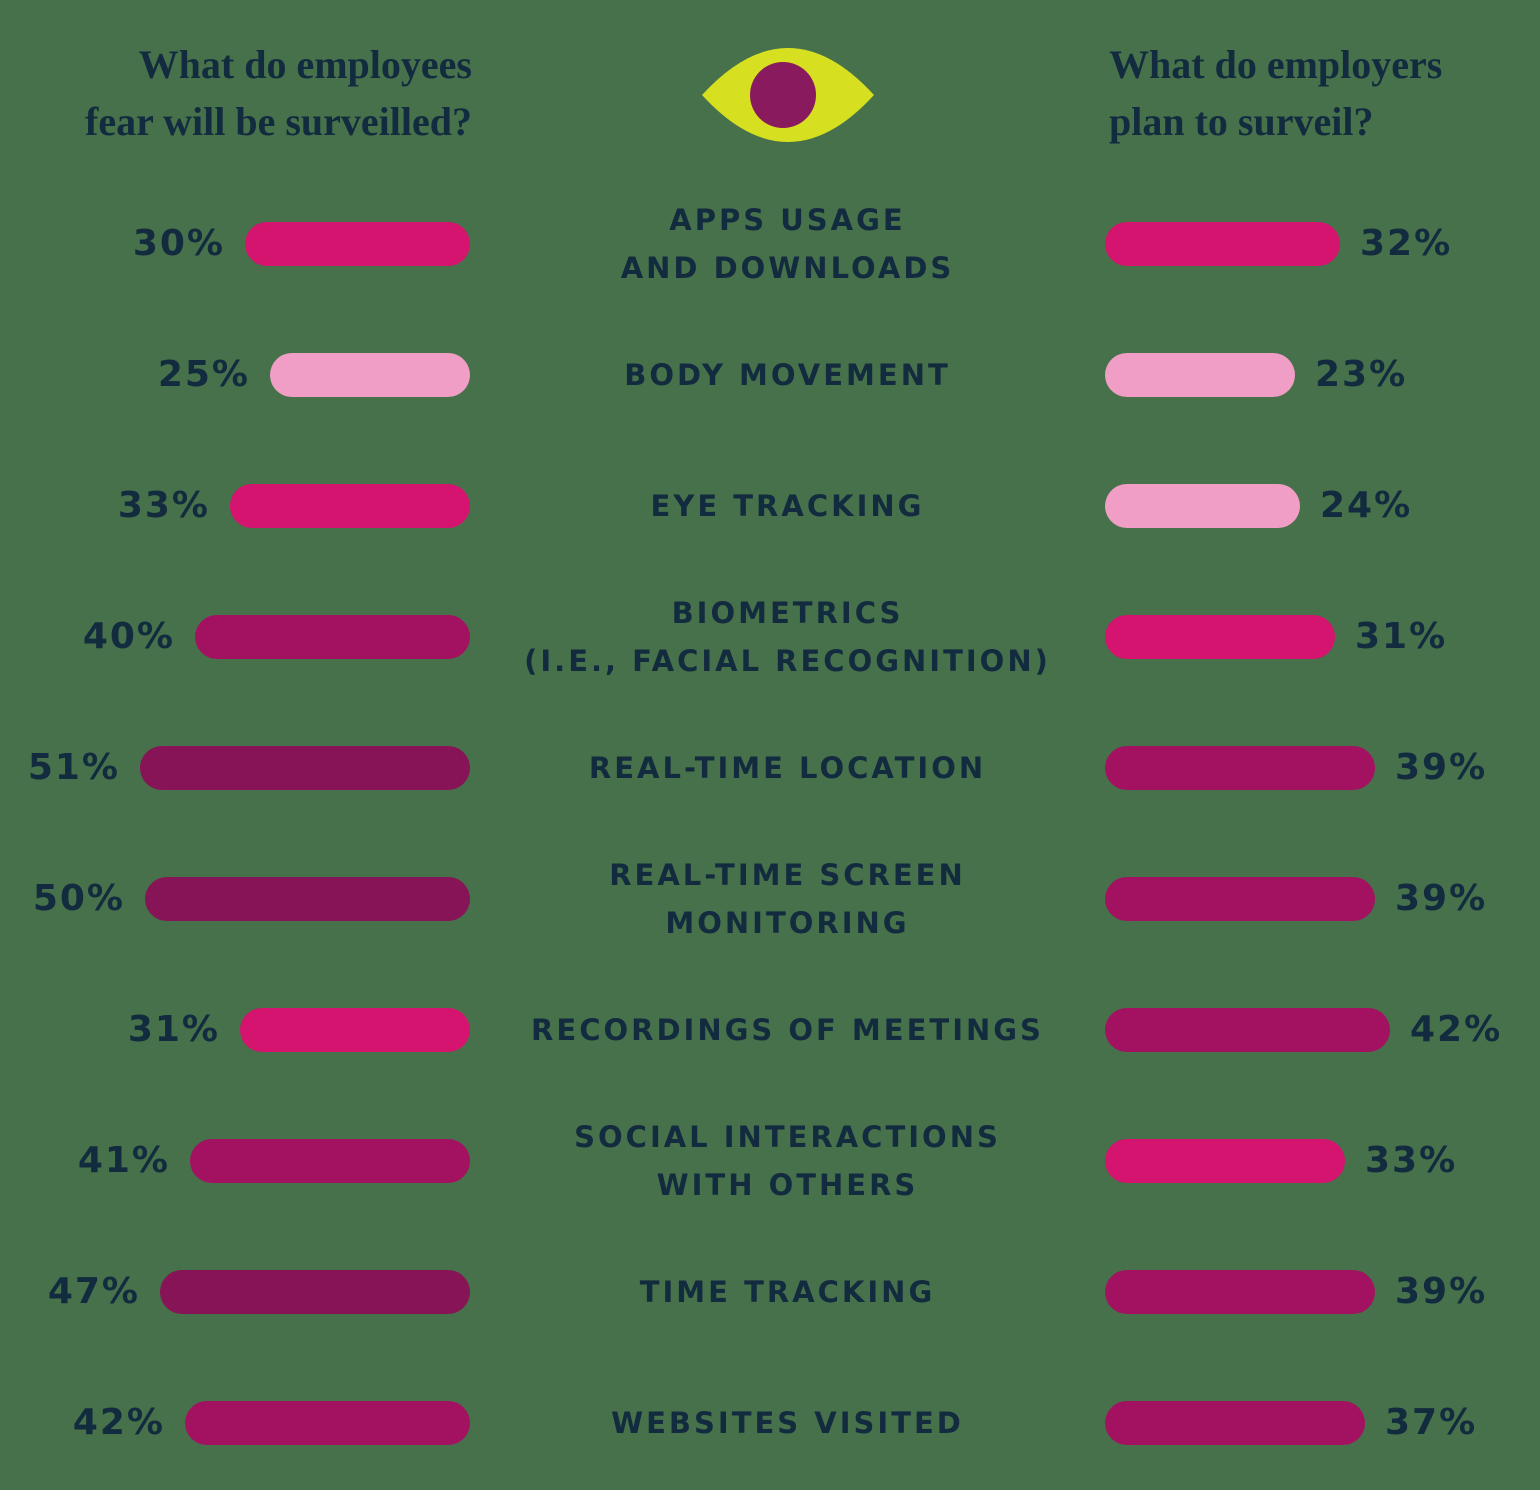 This screenshot has height=1490, width=1540. What do you see at coordinates (1317, 93) in the screenshot?
I see `employers-column-title: What do employers plan to surveil?` at bounding box center [1317, 93].